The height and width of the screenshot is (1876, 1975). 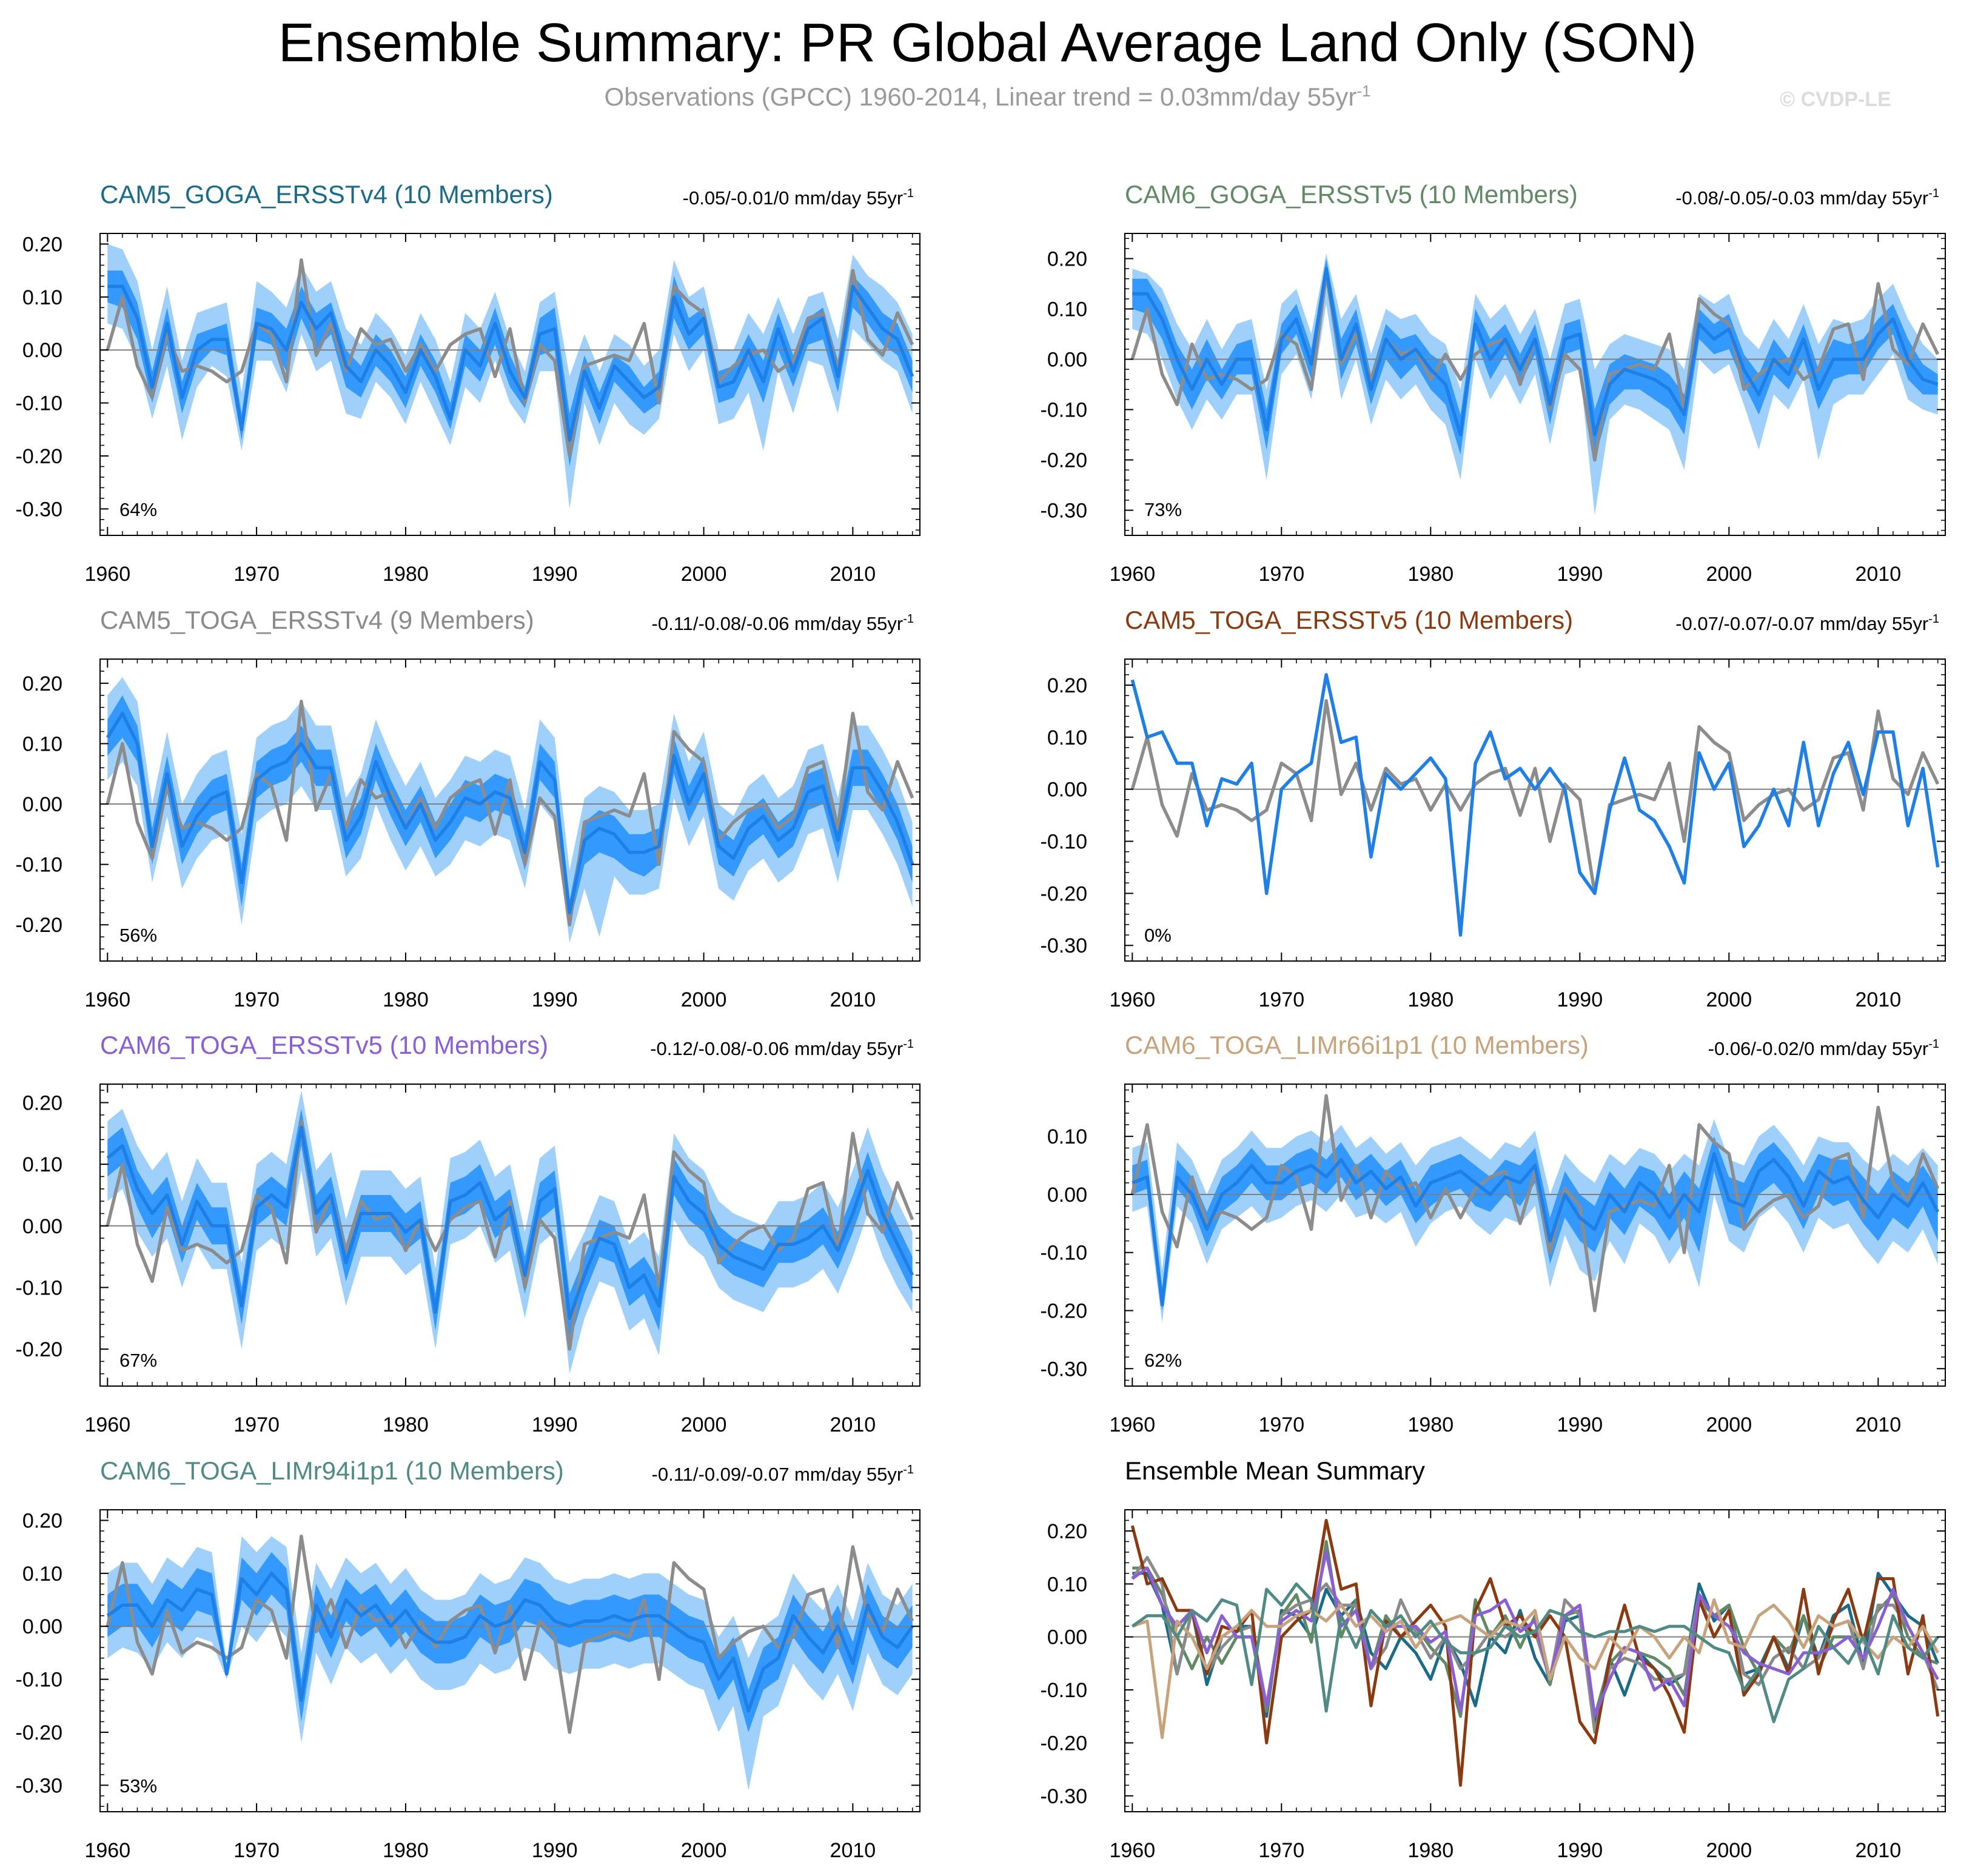 I want to click on percent-label: 67%, so click(x=138, y=1360).